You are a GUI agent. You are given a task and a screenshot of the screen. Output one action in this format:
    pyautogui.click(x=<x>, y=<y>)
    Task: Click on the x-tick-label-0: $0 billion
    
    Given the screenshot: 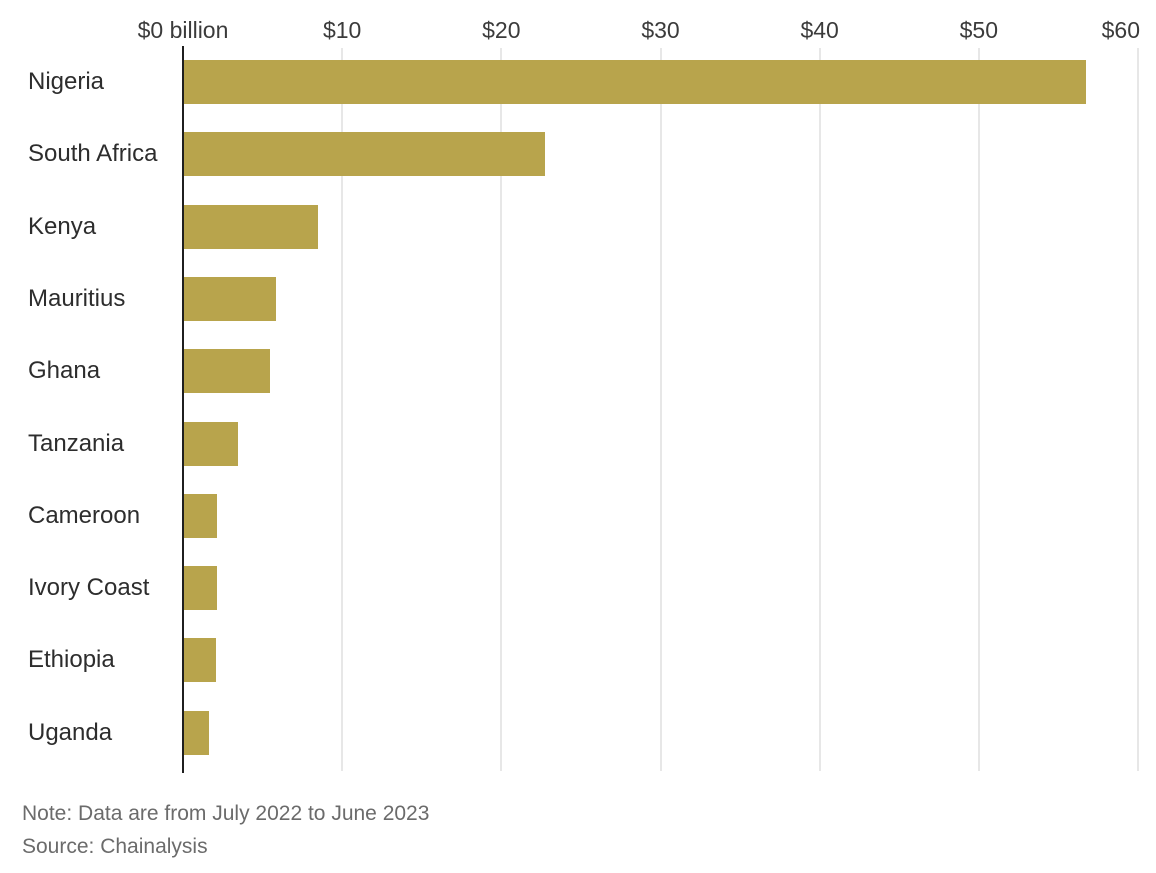 What is the action you would take?
    pyautogui.click(x=183, y=30)
    